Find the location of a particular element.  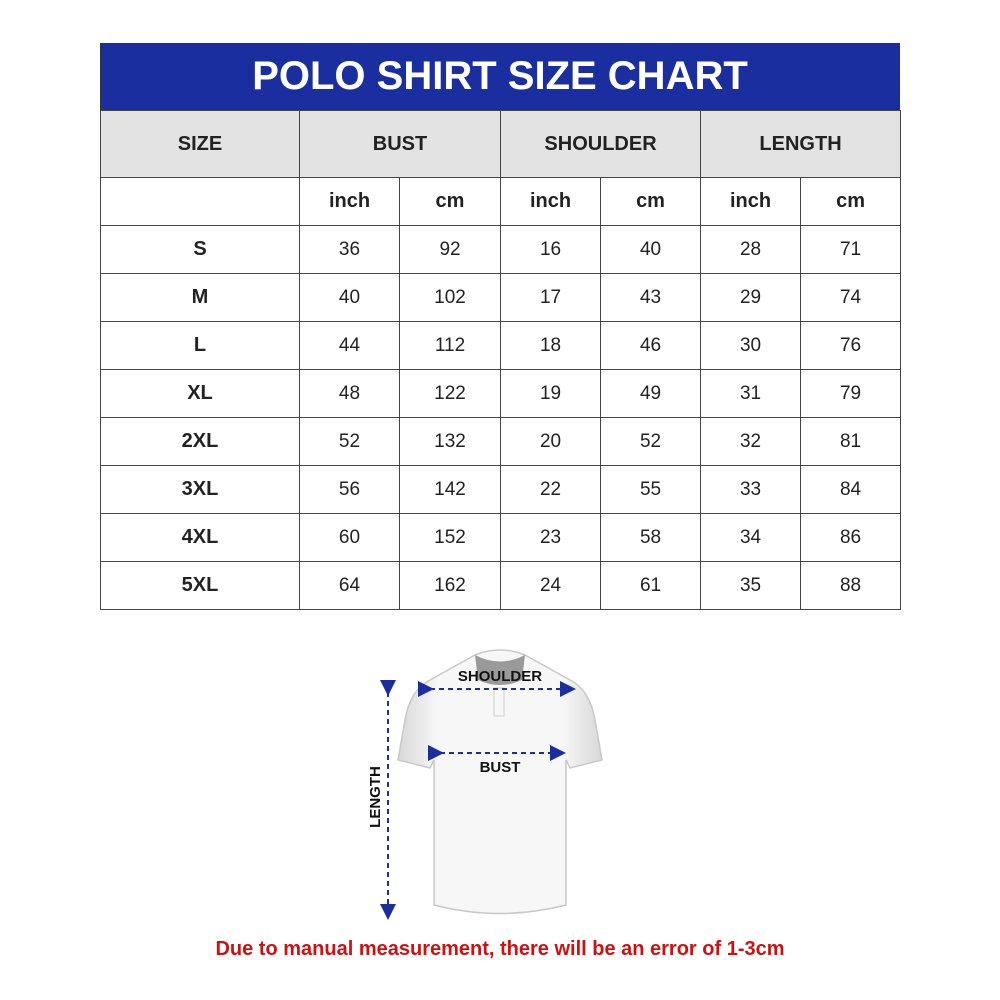

value-cell: 35 is located at coordinates (751, 585).